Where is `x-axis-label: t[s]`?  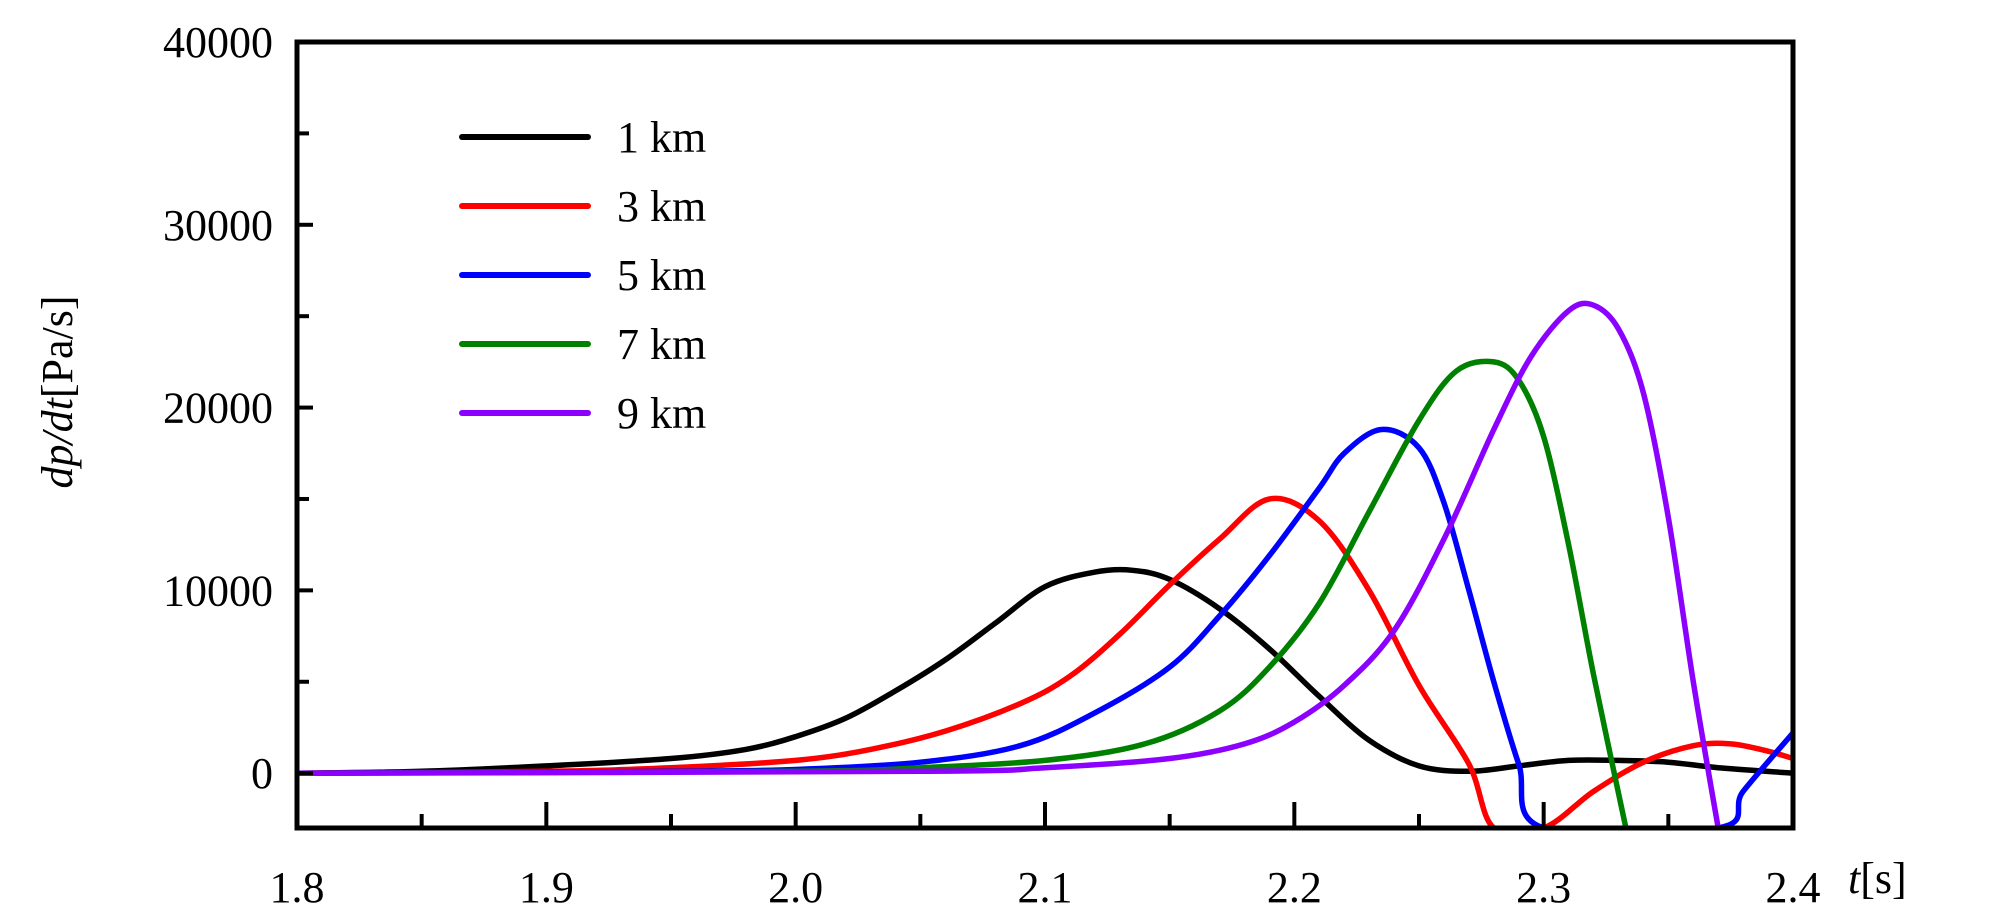
x-axis-label: t[s] is located at coordinates (1877, 878).